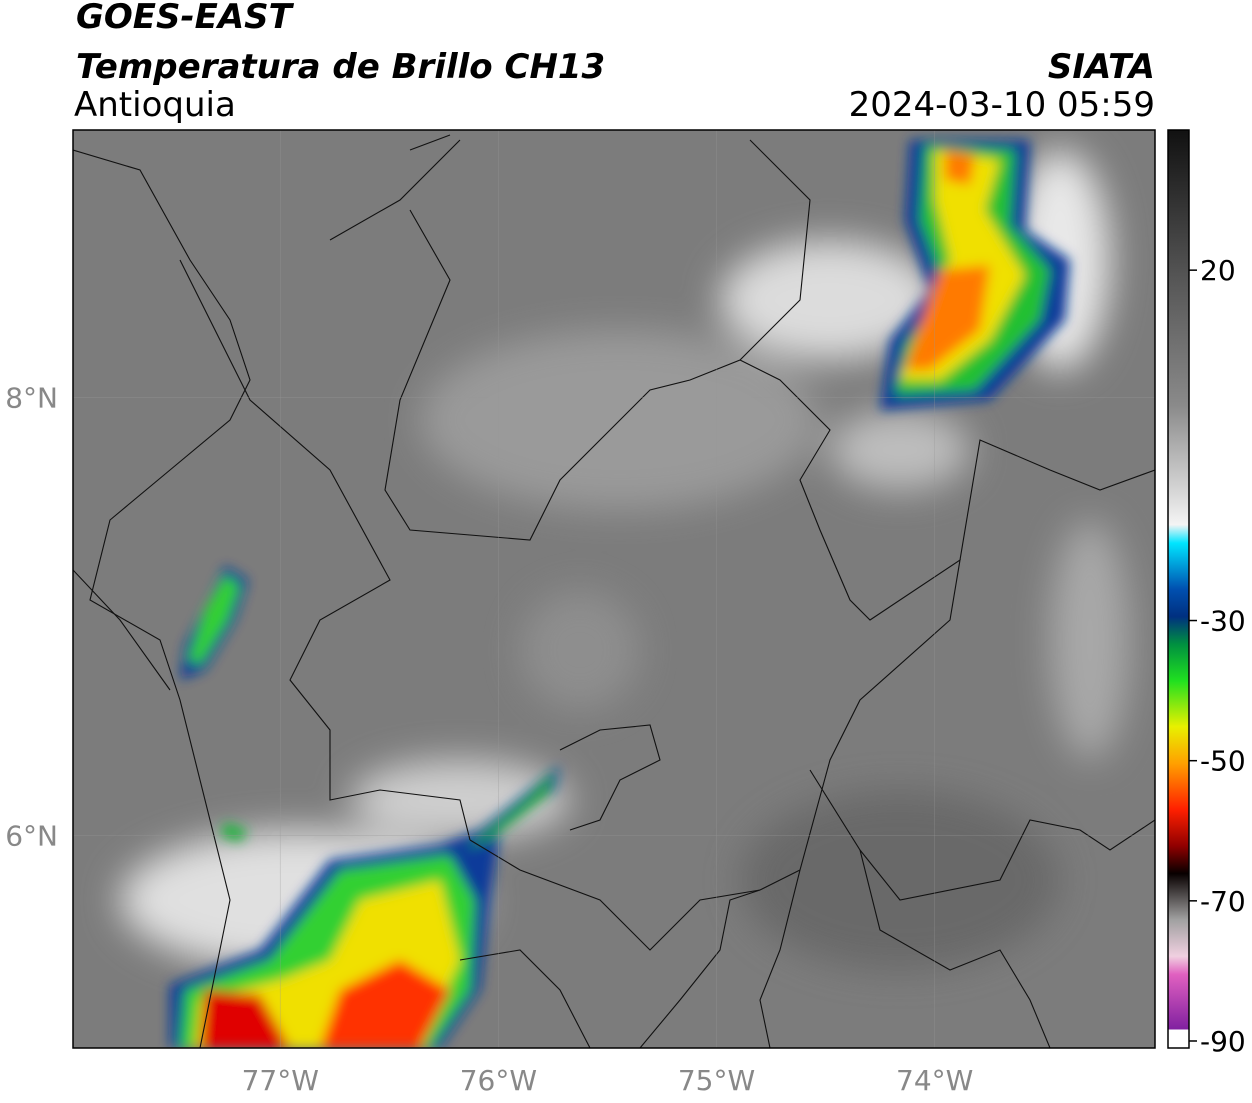 Image resolution: width=1252 pixels, height=1103 pixels. Describe the element at coordinates (280, 1080) in the screenshot. I see `lon-tick-label: 77°W` at that location.